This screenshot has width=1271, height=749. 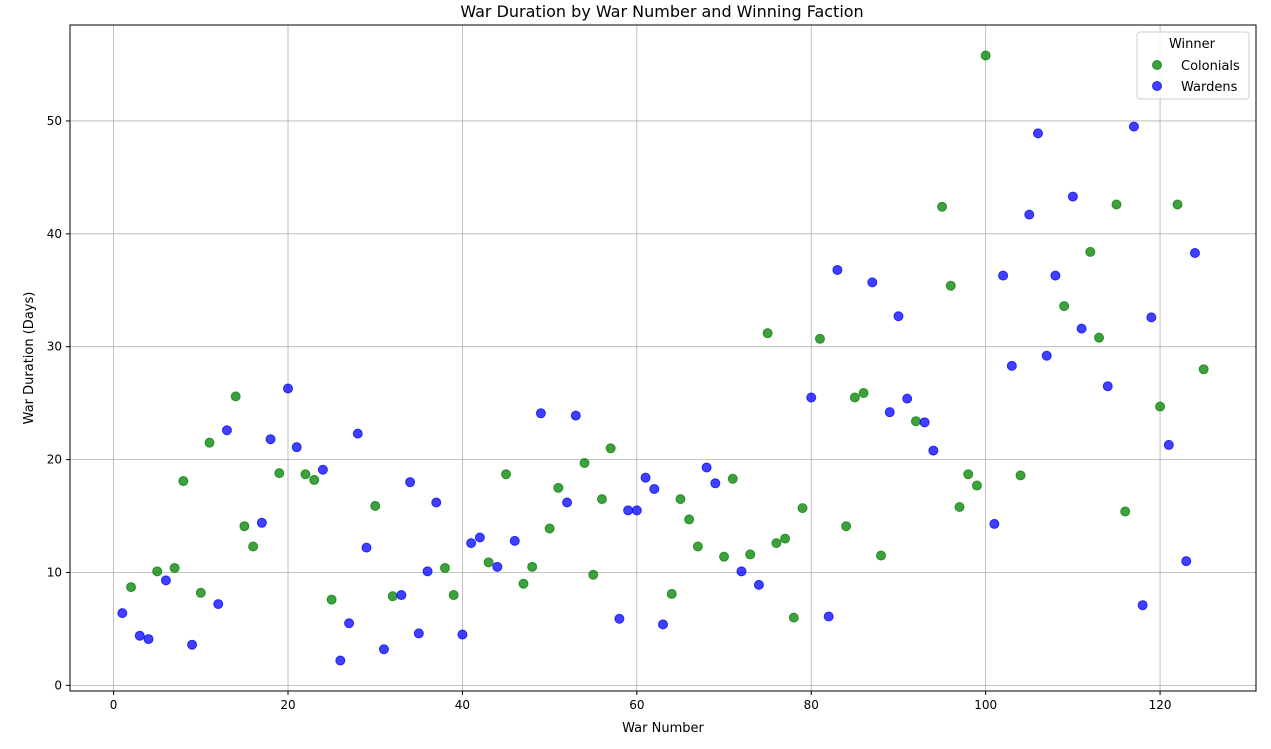 I want to click on y-tick-label: 10, so click(x=54, y=572).